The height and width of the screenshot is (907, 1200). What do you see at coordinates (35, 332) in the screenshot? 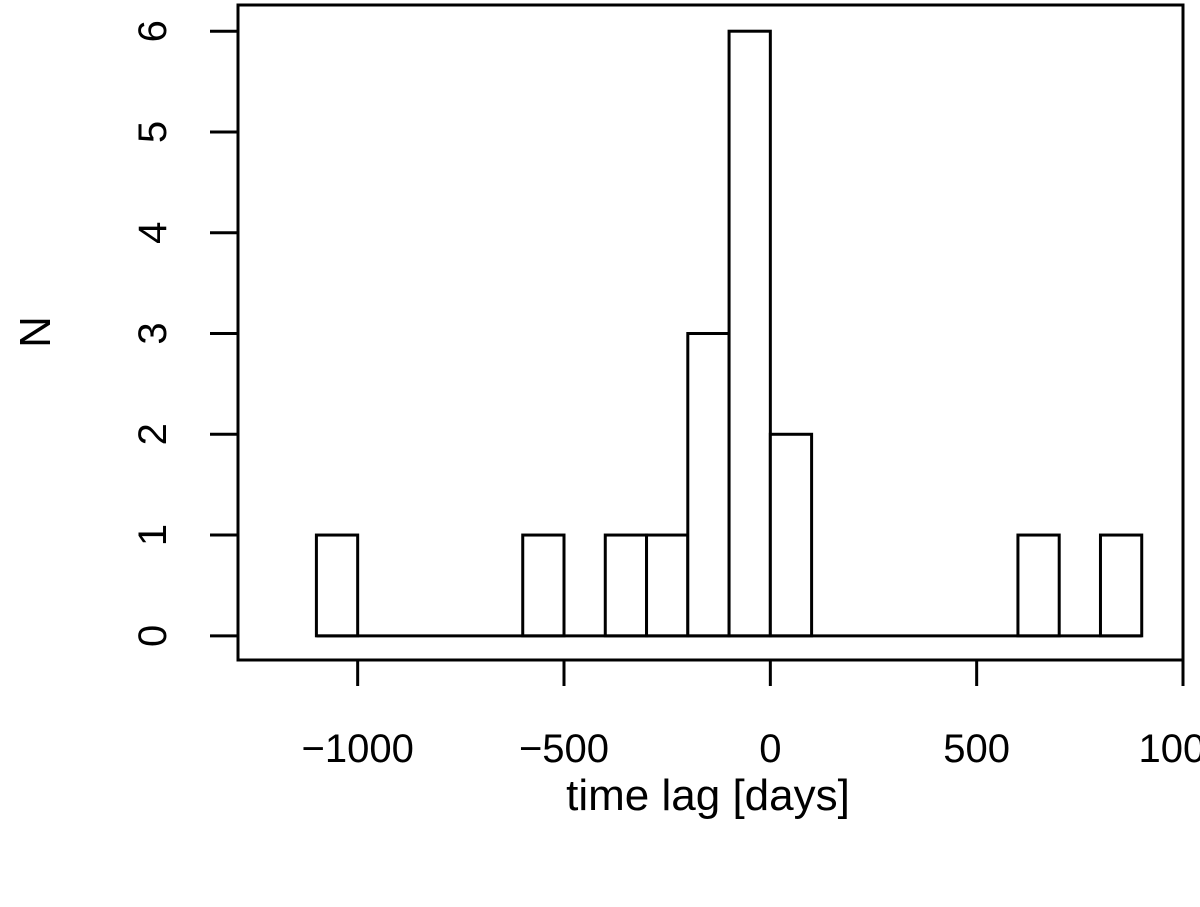
I see `y-axis-title: N` at bounding box center [35, 332].